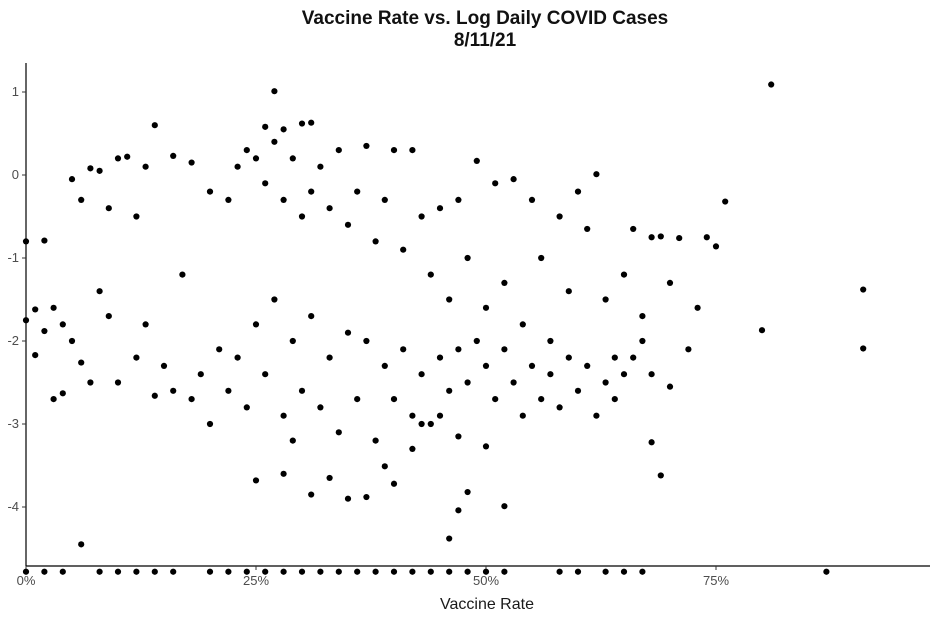 Image resolution: width=930 pixels, height=620 pixels. Describe the element at coordinates (256, 580) in the screenshot. I see `x-tick-label: 25%` at that location.